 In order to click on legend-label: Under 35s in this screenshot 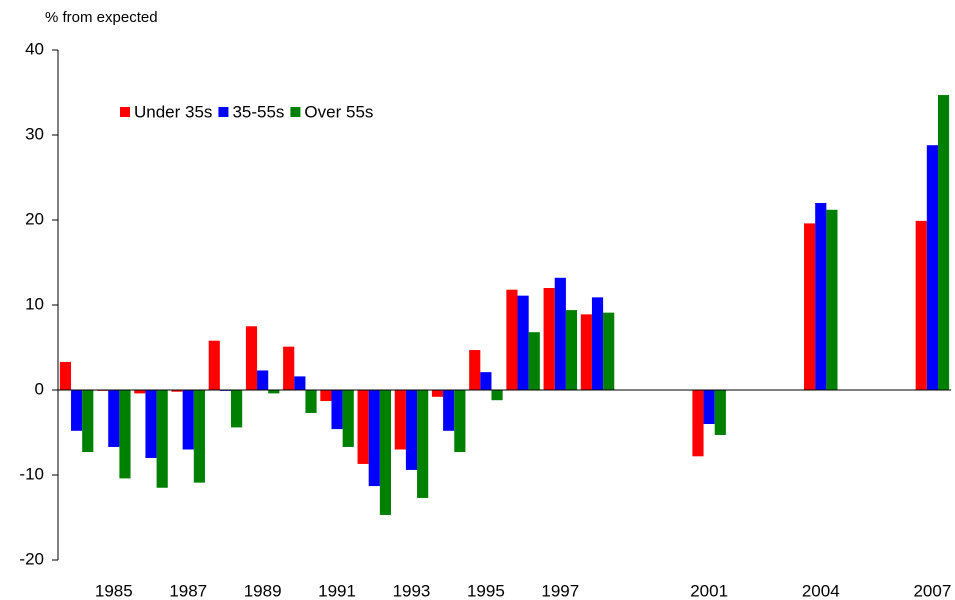, I will do `click(173, 111)`.